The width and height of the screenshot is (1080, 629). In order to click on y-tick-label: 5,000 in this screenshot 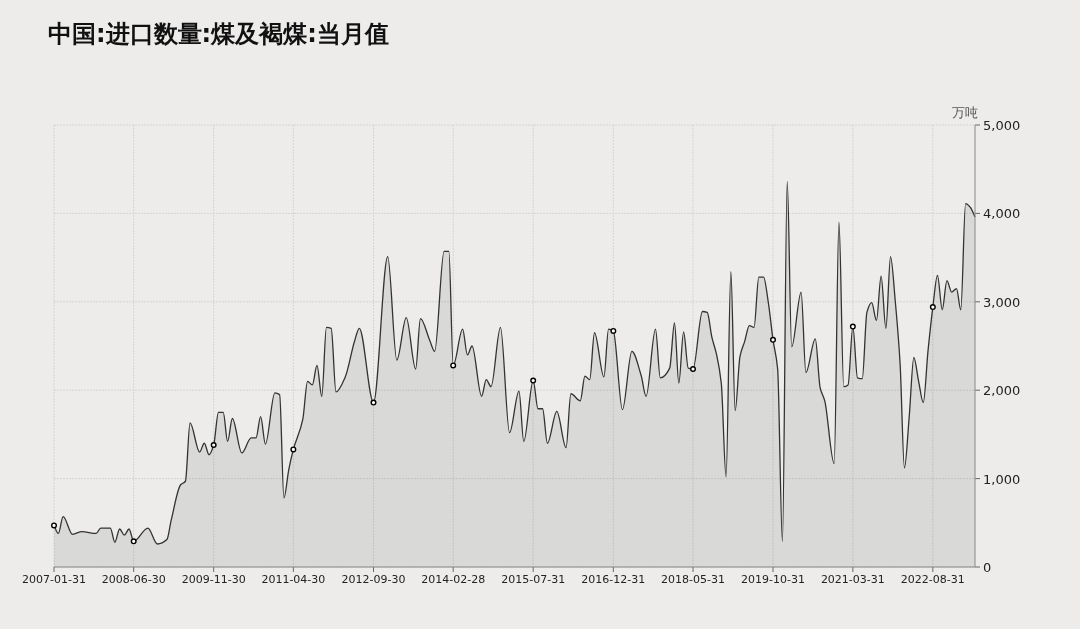, I will do `click(1002, 125)`.